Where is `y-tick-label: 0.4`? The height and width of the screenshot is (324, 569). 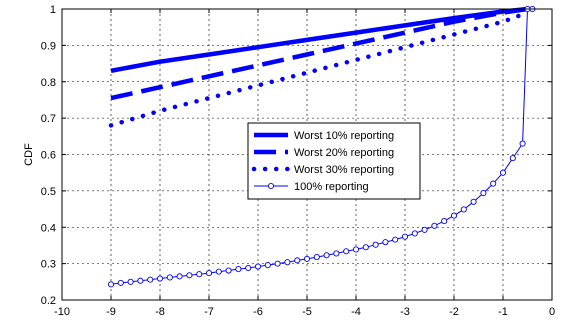 y-tick-label: 0.4 is located at coordinates (48, 228).